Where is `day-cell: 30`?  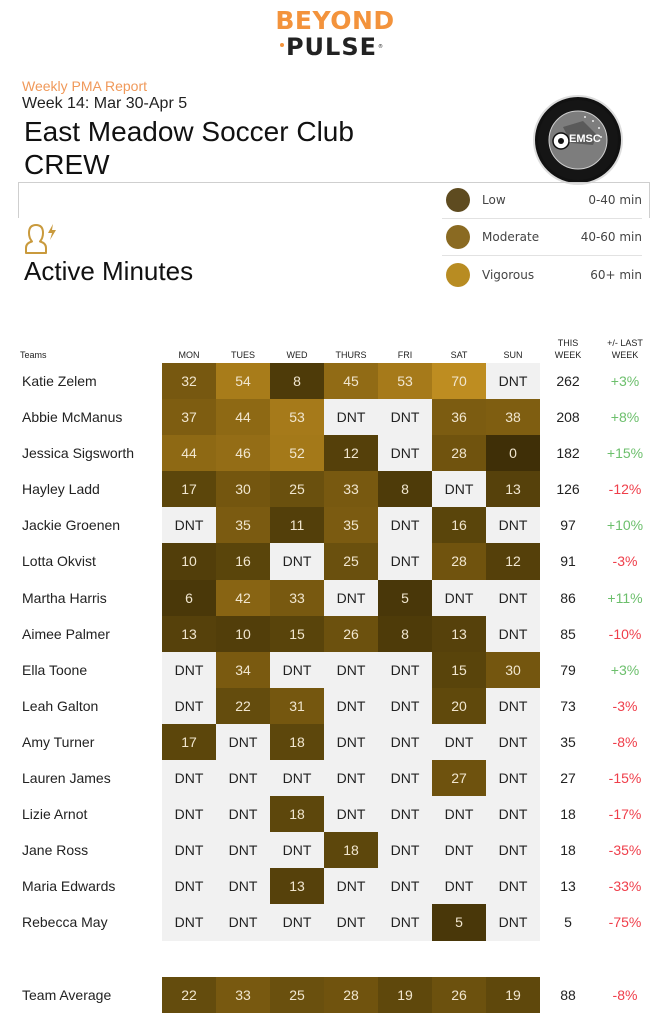 day-cell: 30 is located at coordinates (243, 489).